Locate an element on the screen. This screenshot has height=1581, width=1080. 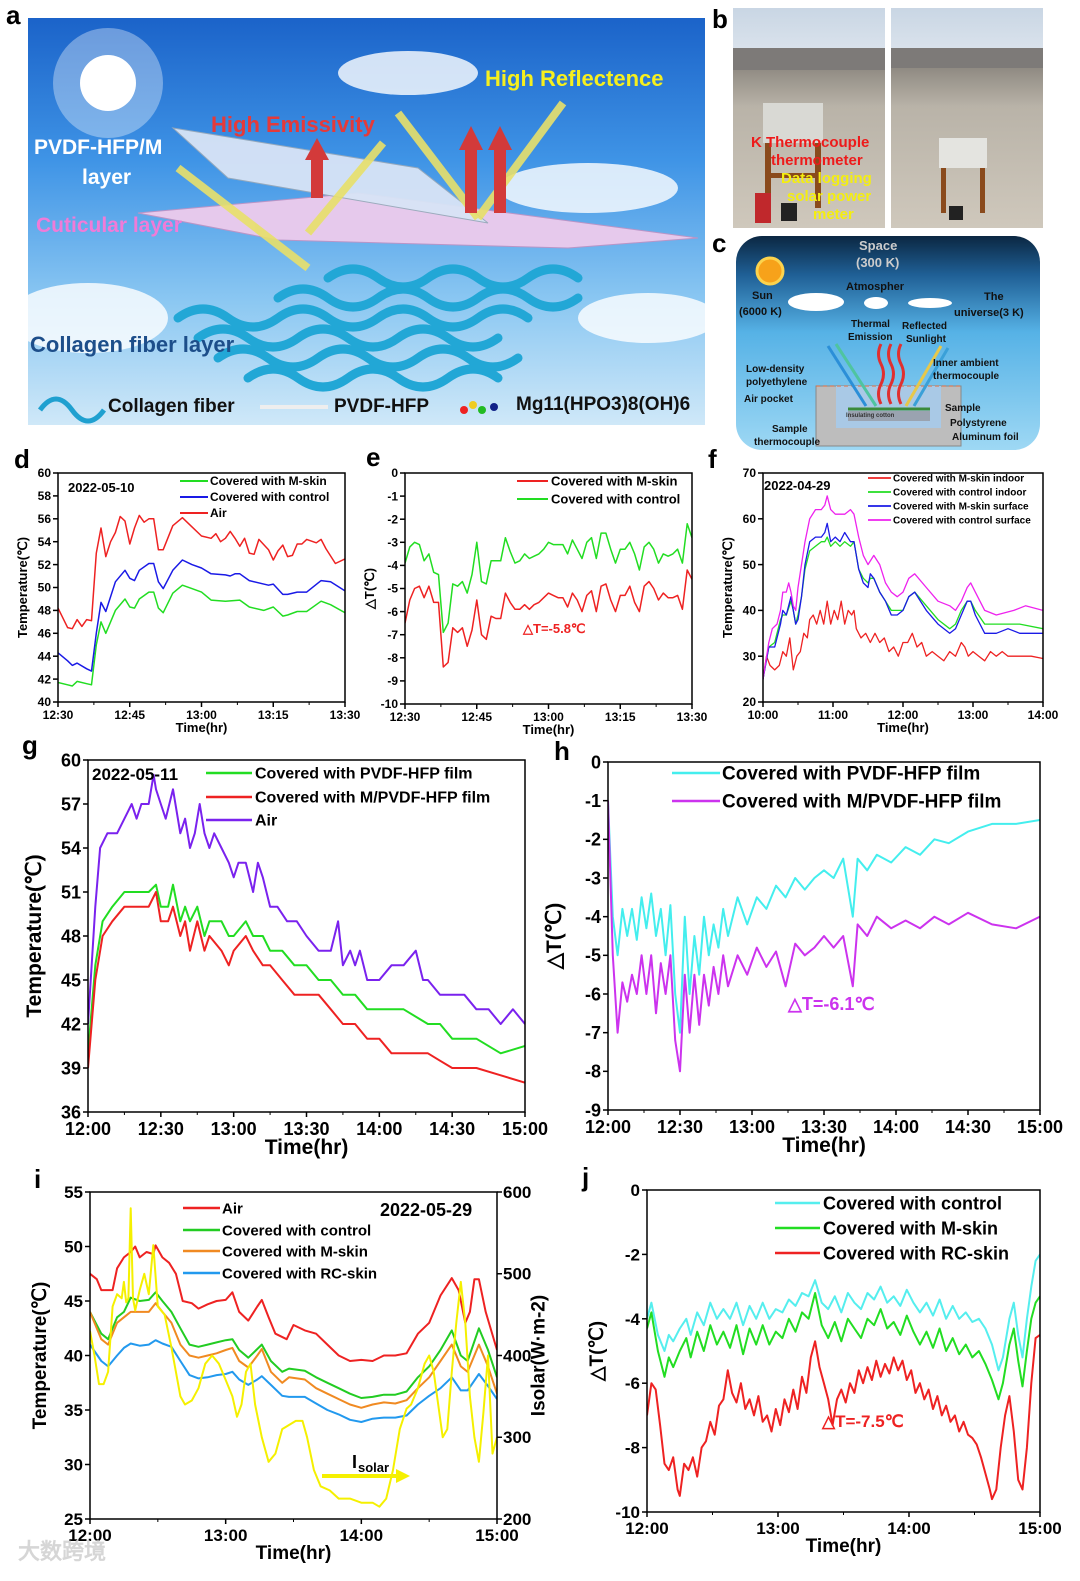
y-tick-label: -3 is located at coordinates (392, 543).